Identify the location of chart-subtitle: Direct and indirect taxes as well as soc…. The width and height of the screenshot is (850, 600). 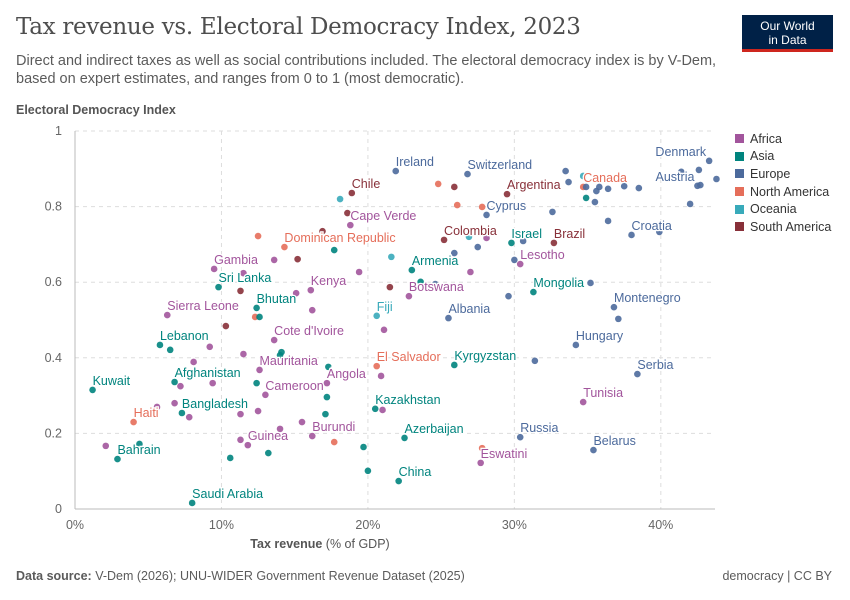
(366, 70).